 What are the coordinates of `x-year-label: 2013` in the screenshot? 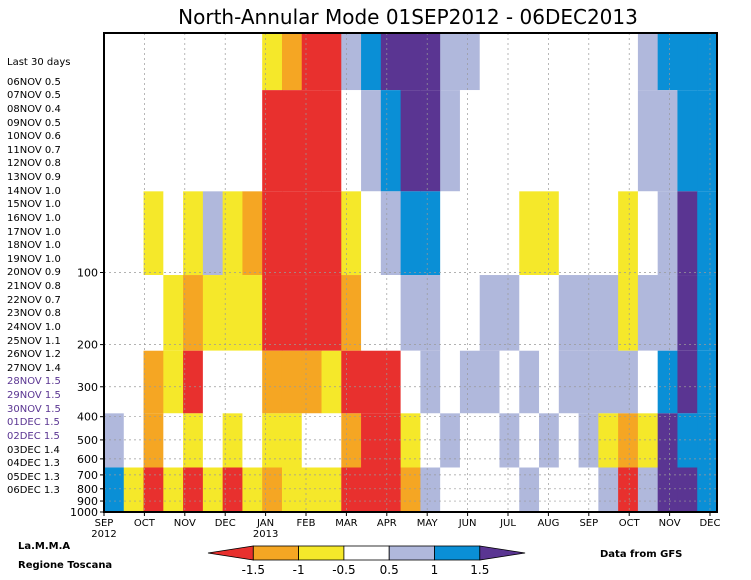 It's located at (265, 534).